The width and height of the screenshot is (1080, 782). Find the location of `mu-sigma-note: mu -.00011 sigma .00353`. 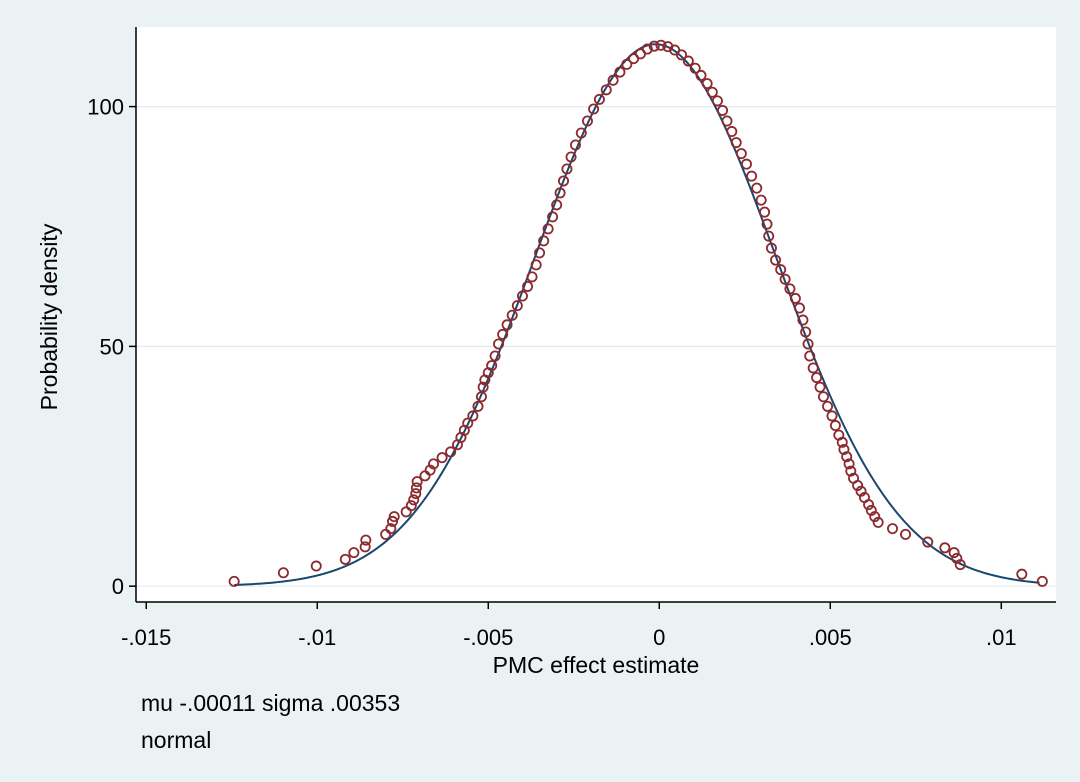

mu-sigma-note: mu -.00011 sigma .00353 is located at coordinates (271, 703).